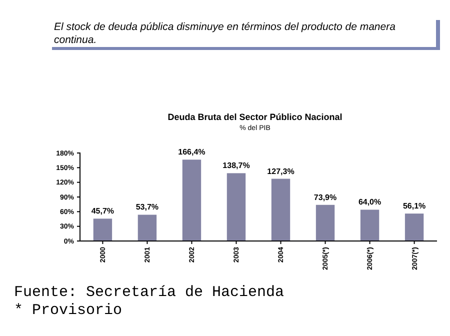 The image size is (450, 336). What do you see at coordinates (414, 206) in the screenshot?
I see `data-label: 56,1%` at bounding box center [414, 206].